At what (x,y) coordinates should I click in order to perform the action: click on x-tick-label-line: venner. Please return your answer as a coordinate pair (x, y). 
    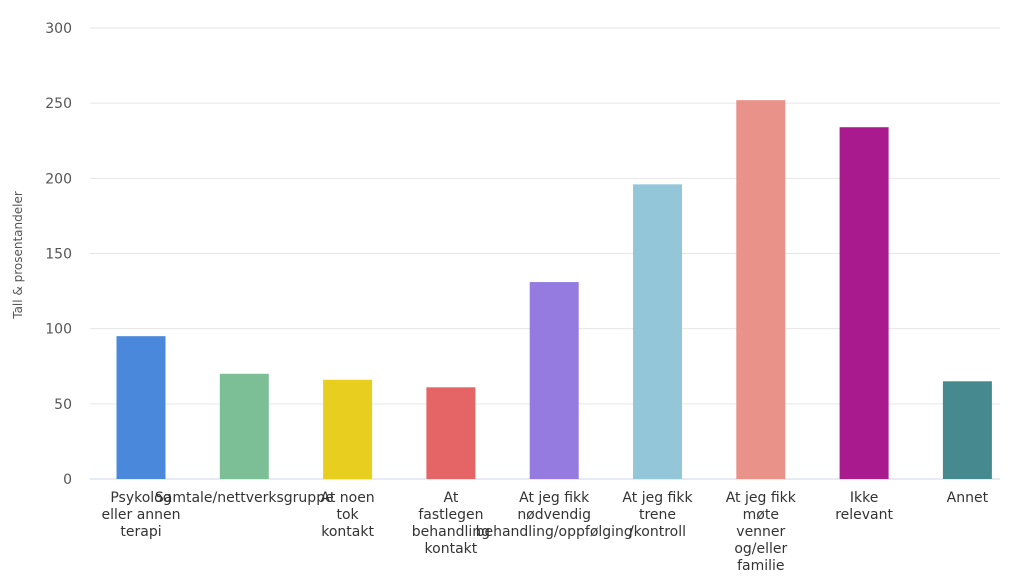
    Looking at the image, I should click on (760, 532).